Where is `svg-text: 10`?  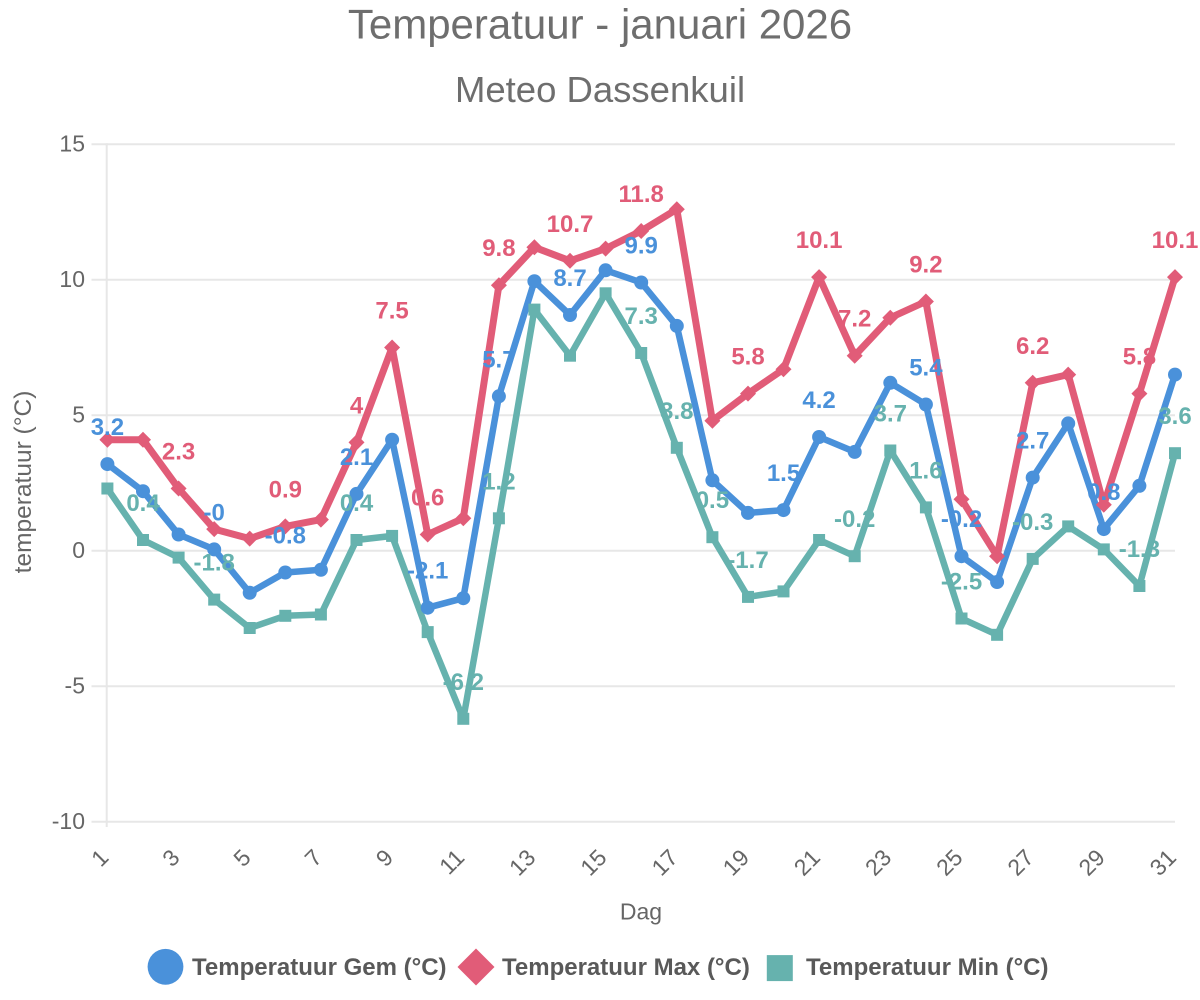
svg-text: 10 is located at coordinates (72, 279).